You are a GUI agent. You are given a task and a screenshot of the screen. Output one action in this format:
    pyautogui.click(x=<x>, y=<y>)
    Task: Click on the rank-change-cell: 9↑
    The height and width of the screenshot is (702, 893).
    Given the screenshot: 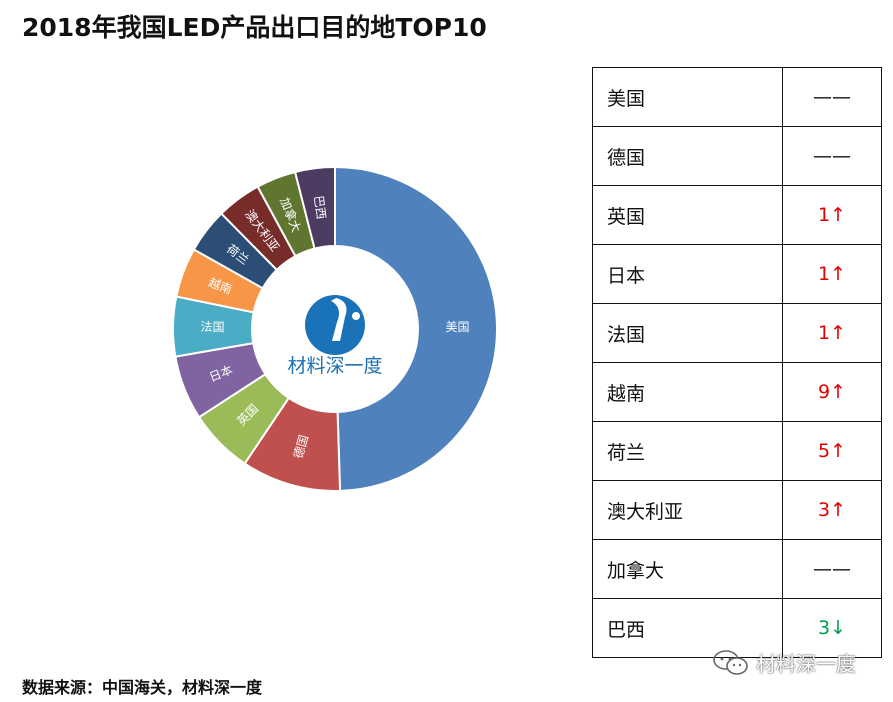 What is the action you would take?
    pyautogui.click(x=832, y=392)
    